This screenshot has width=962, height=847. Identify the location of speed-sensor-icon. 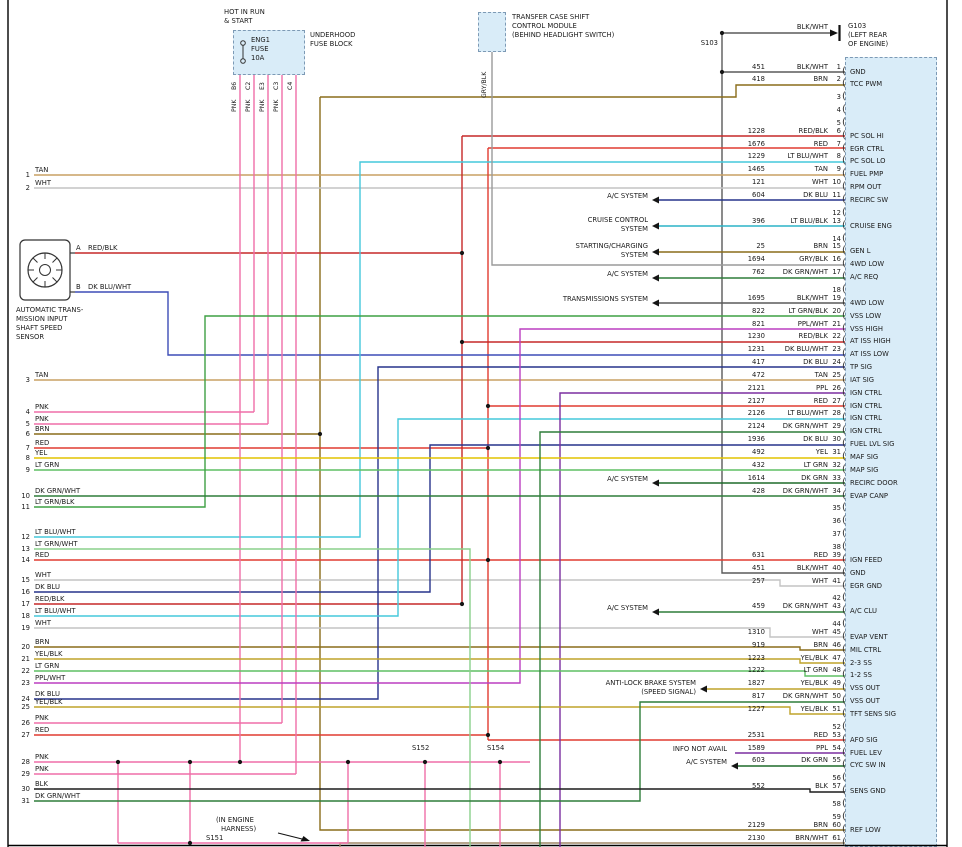
(47, 270).